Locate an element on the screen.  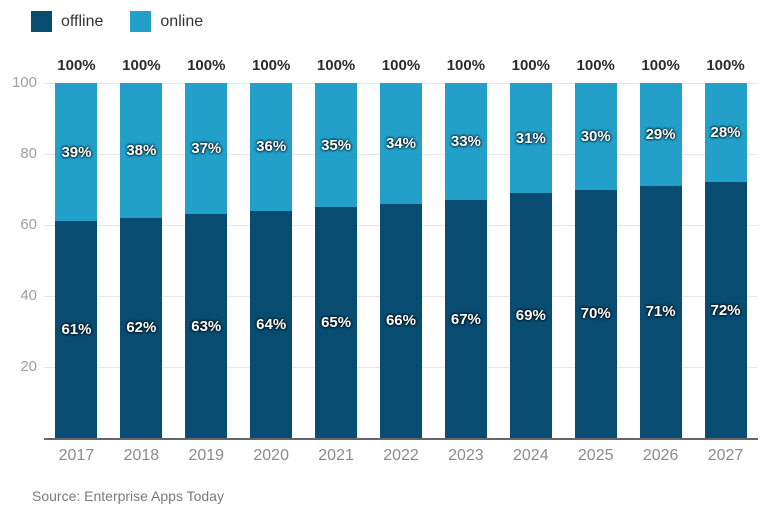
bar-segment-online-2017: 39% is located at coordinates (76, 152).